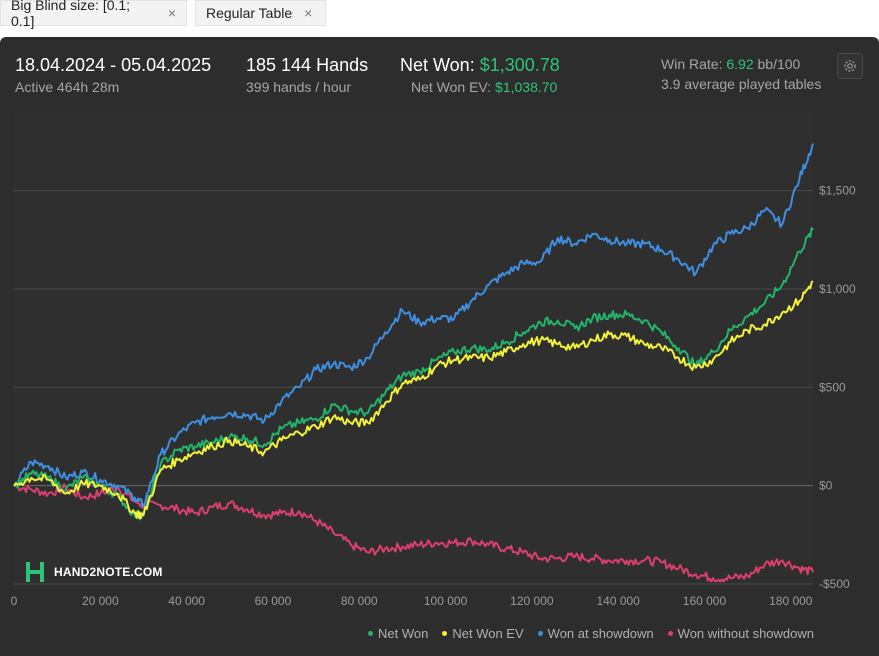 The height and width of the screenshot is (656, 879). I want to click on average-tables: 3.9 average played tables, so click(741, 84).